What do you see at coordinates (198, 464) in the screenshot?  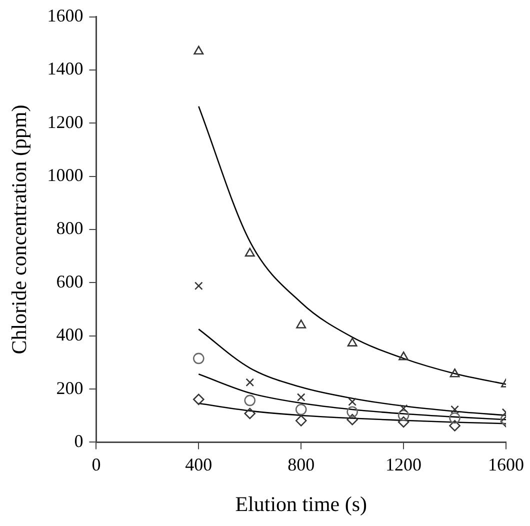 I see `x-tick-label: 400` at bounding box center [198, 464].